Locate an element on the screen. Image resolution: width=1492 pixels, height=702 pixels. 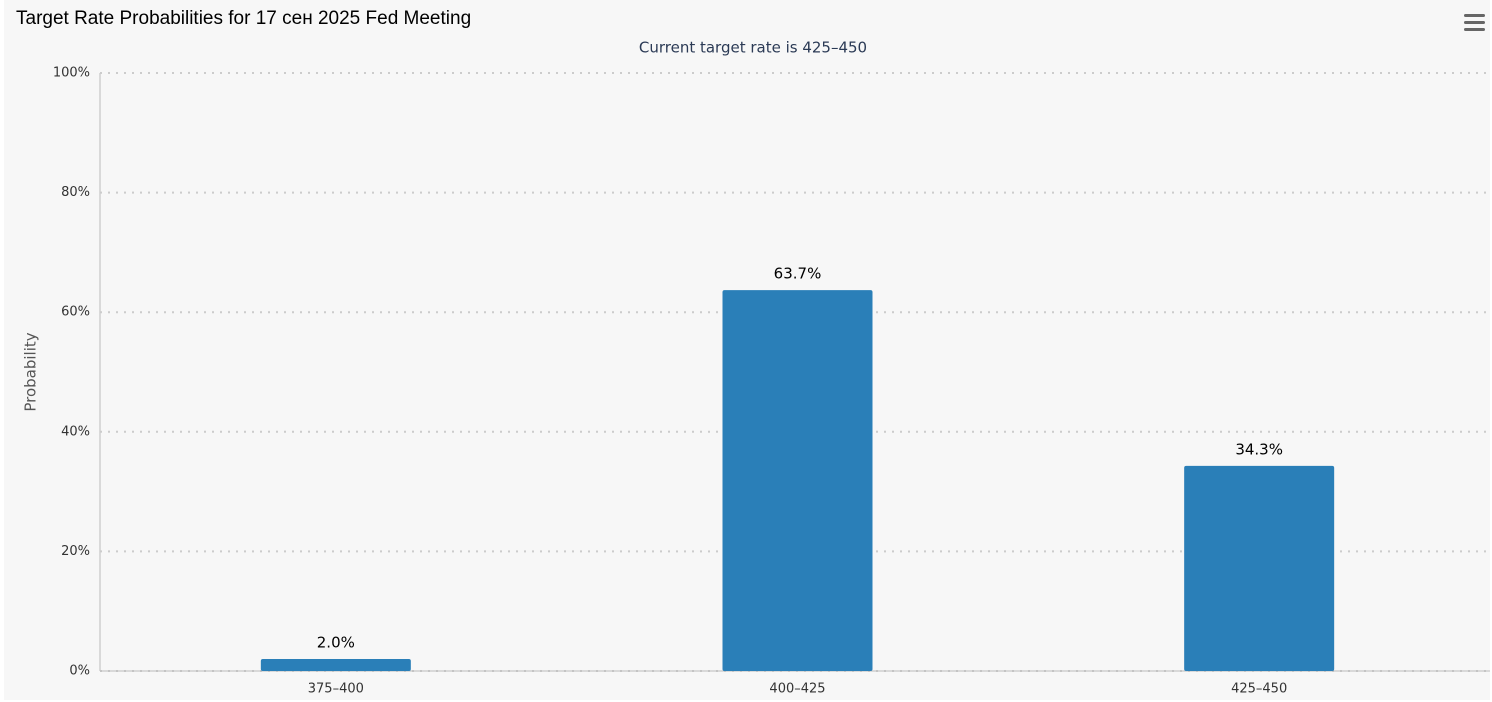
y-tick-label: 40% is located at coordinates (75, 431).